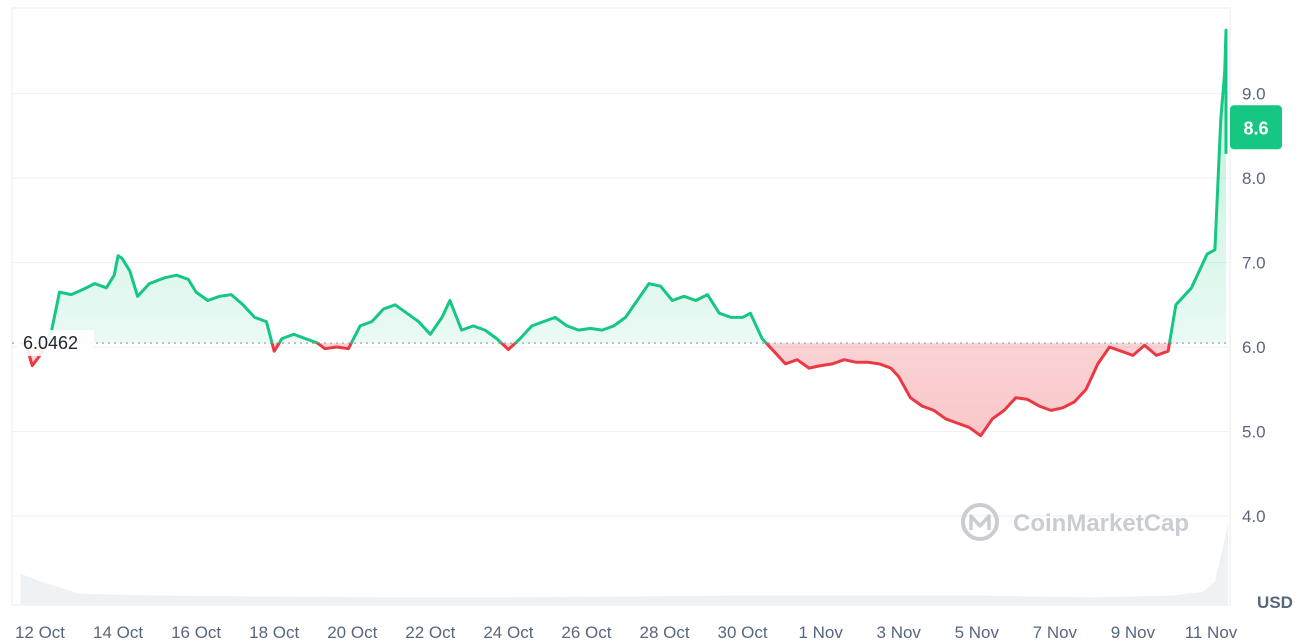 This screenshot has width=1300, height=642. What do you see at coordinates (508, 632) in the screenshot?
I see `x-tick-label: 24 Oct` at bounding box center [508, 632].